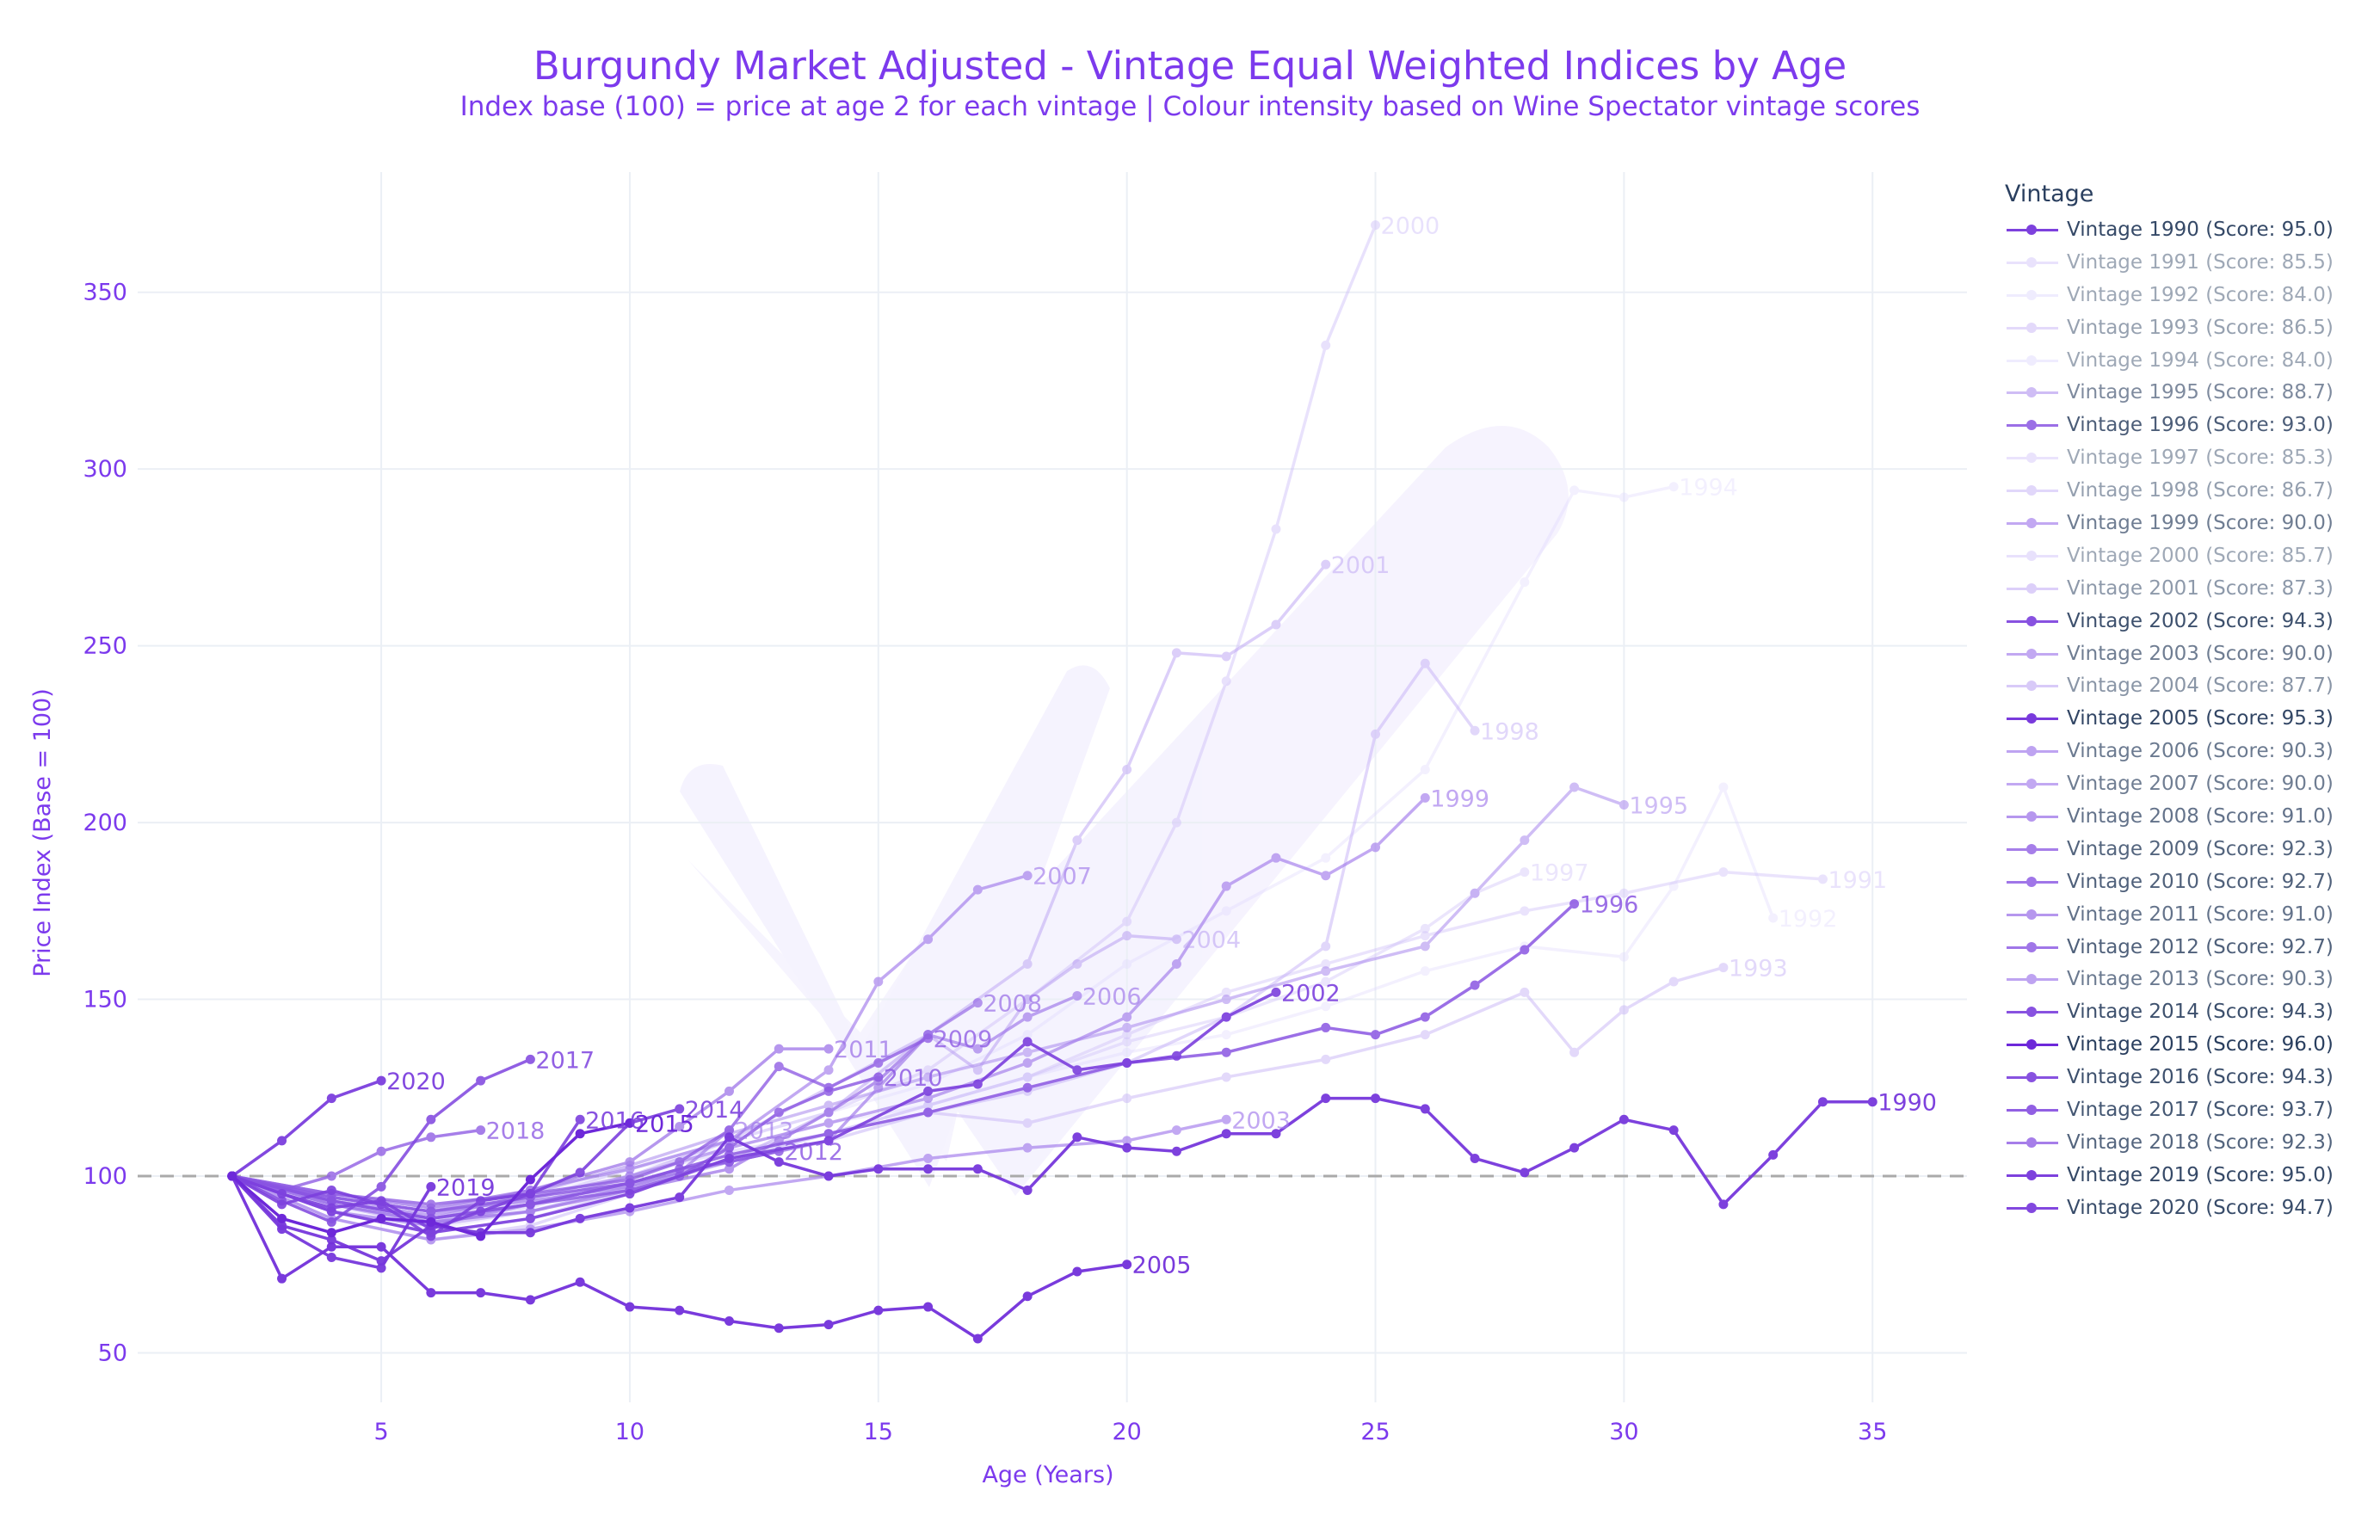 The image size is (2380, 1540). I want to click on legend-item-2006: Vintage 2006 (Score: 90.3), so click(2169, 751).